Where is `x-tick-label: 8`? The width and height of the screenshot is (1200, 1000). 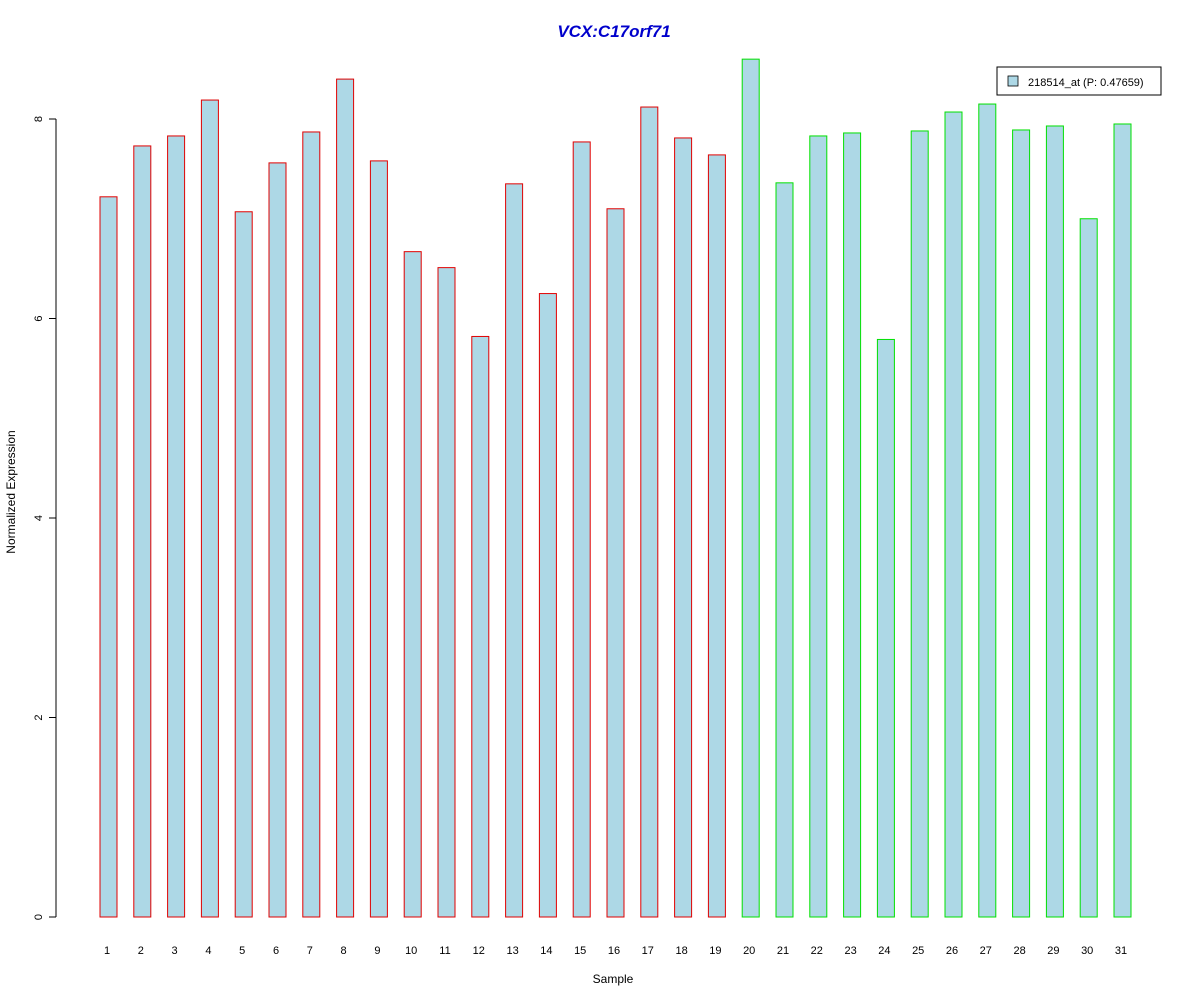 x-tick-label: 8 is located at coordinates (344, 951).